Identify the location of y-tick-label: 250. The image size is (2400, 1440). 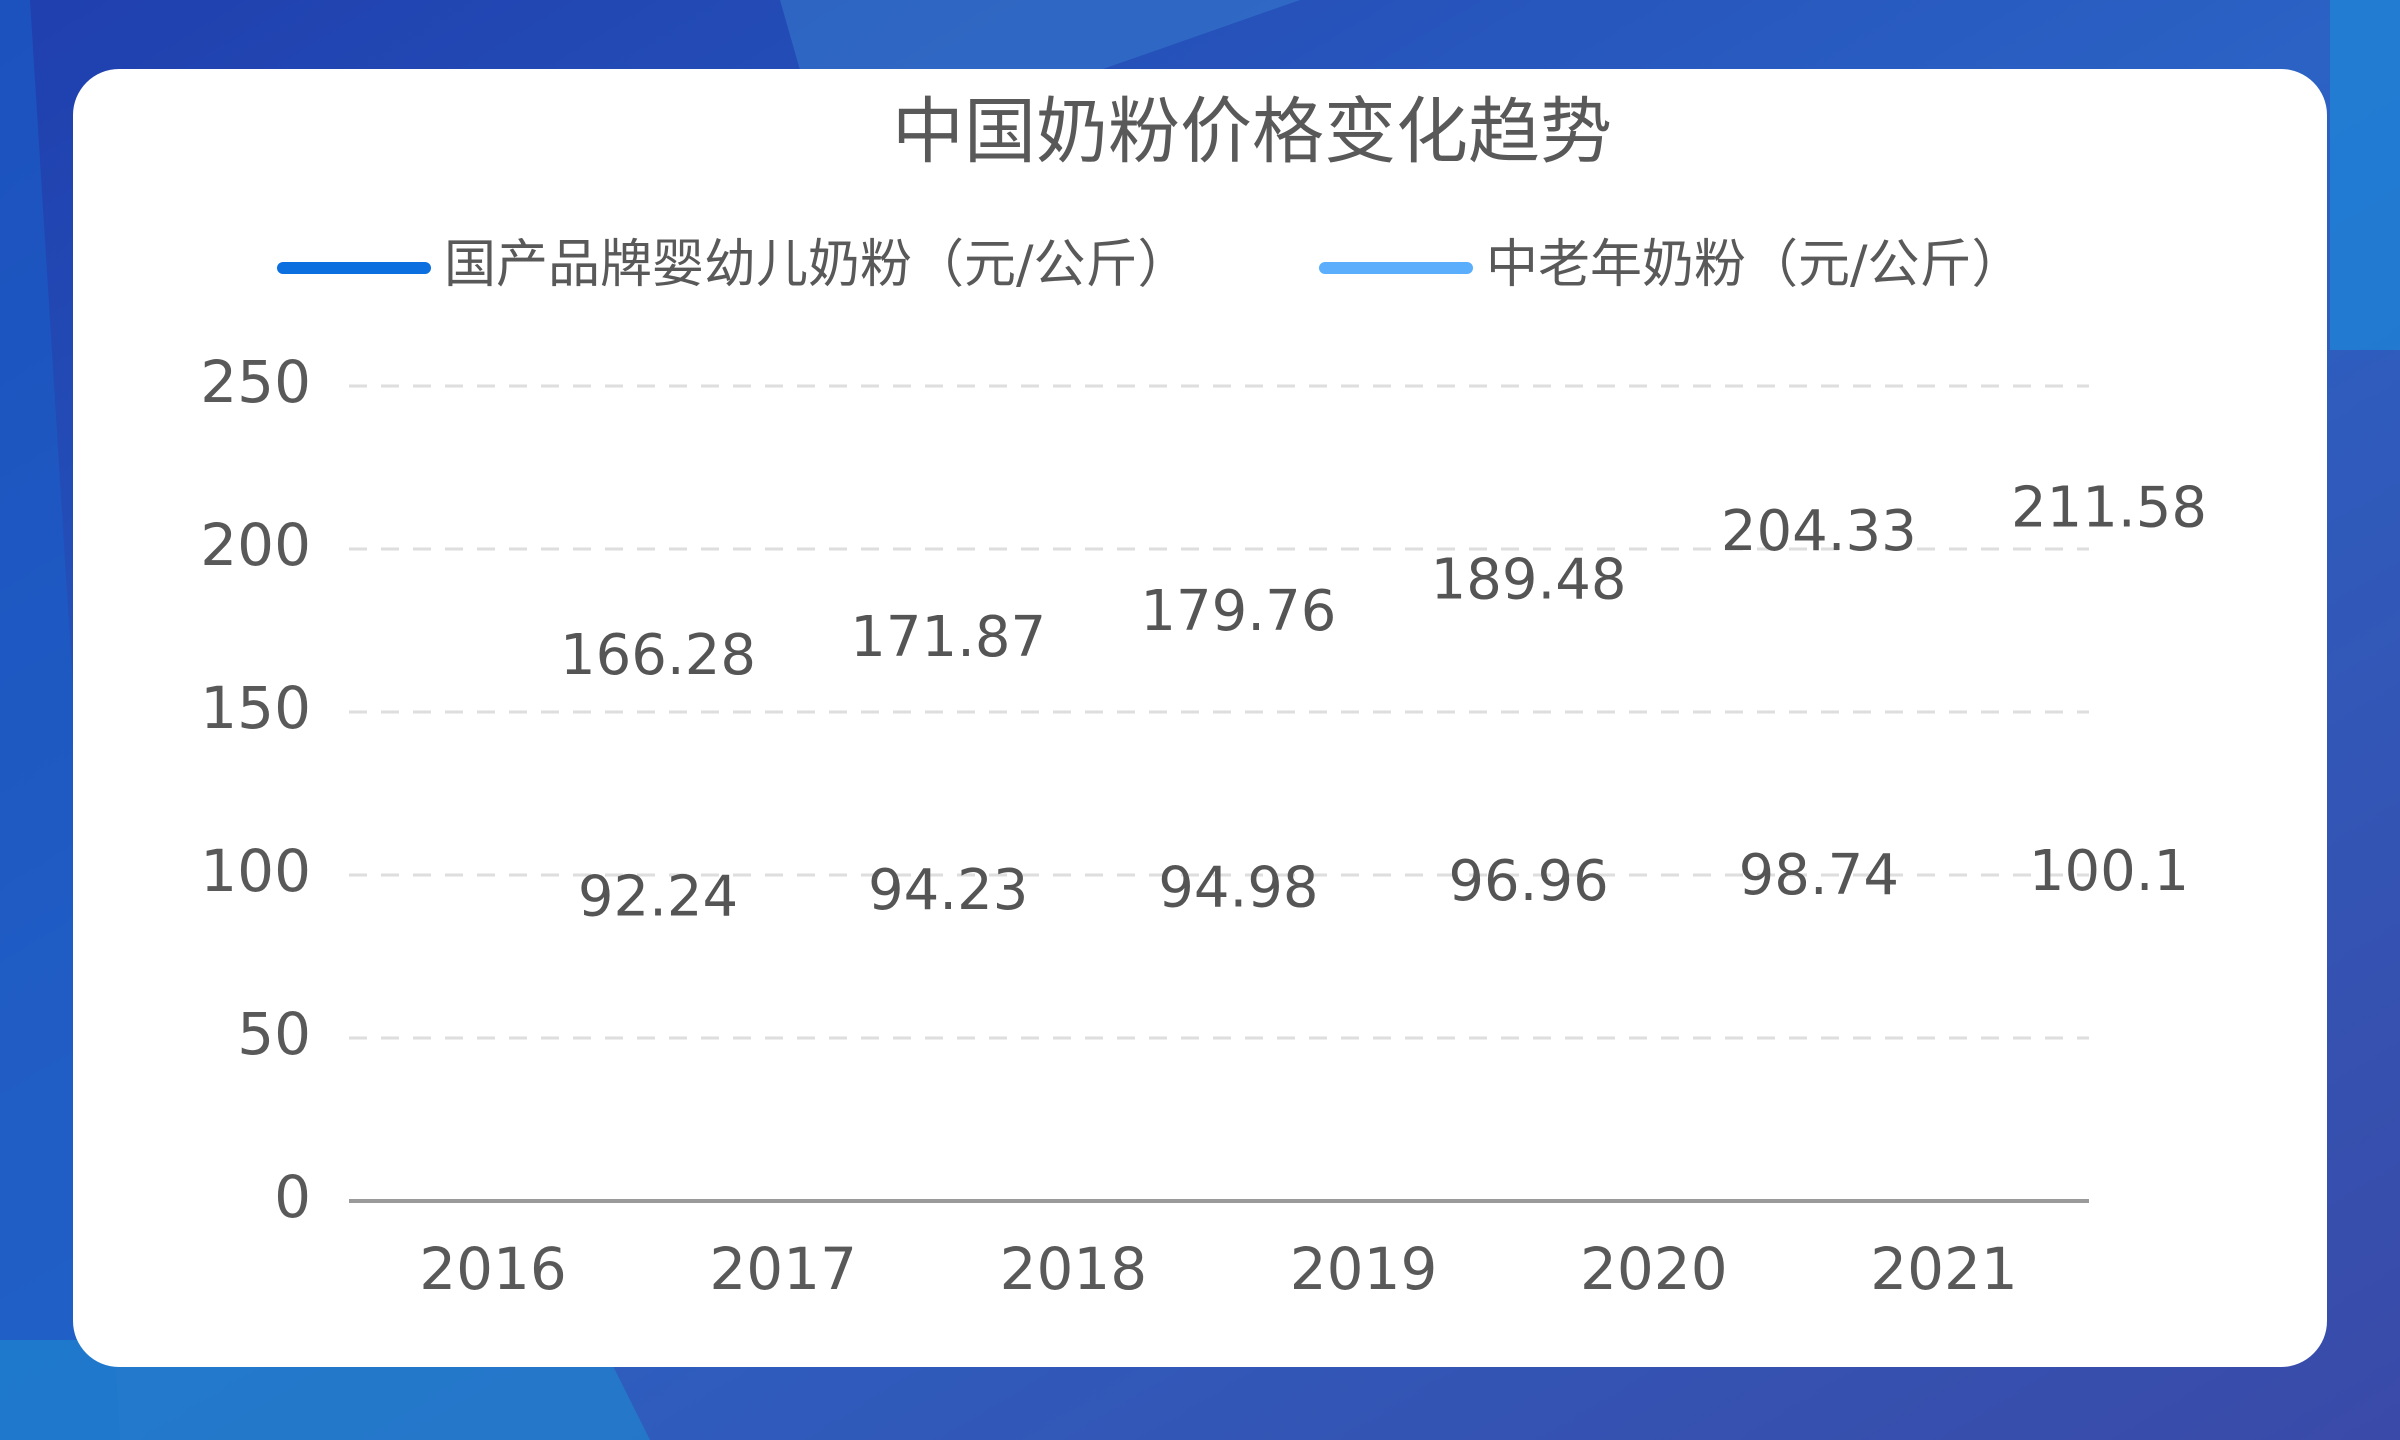
(255, 382).